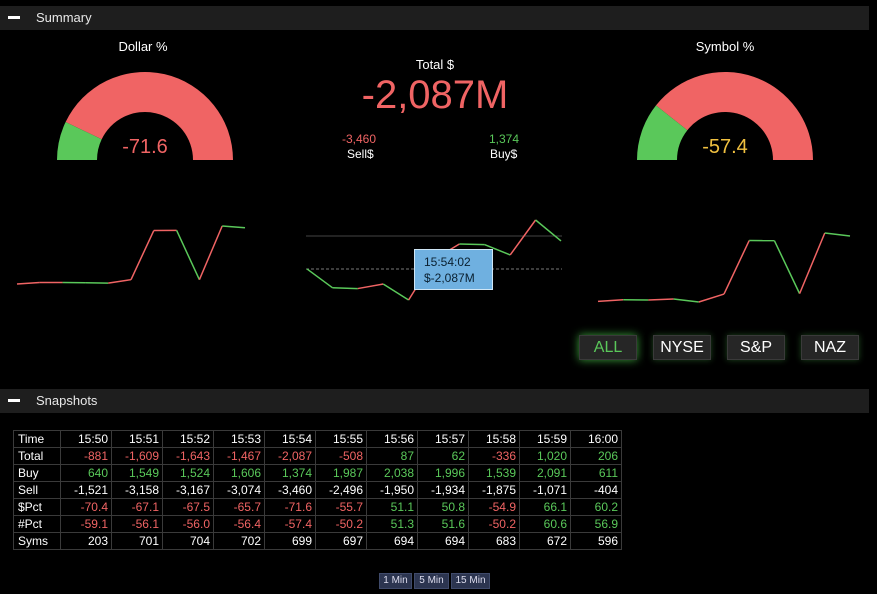 This screenshot has height=594, width=877. What do you see at coordinates (392, 473) in the screenshot?
I see `table-cell: 2,038` at bounding box center [392, 473].